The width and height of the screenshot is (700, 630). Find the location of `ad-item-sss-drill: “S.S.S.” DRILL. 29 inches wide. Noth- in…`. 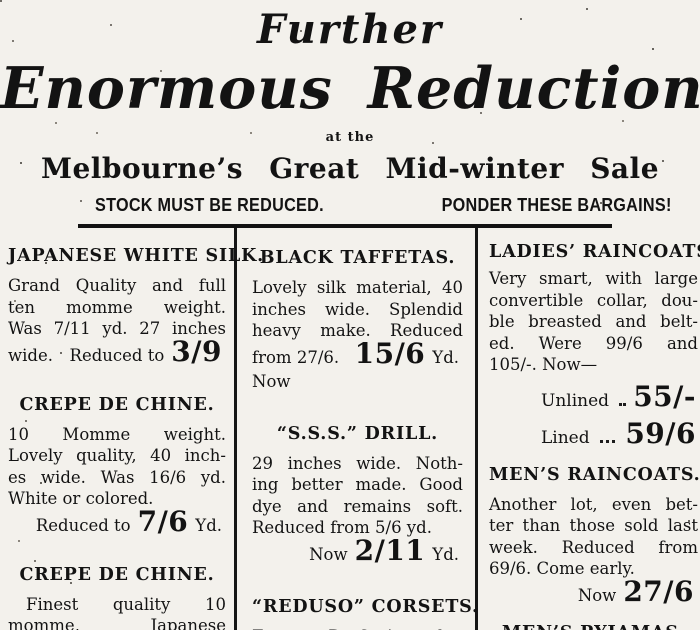

ad-item-sss-drill: “S.S.S.” DRILL. 29 inches wide. Noth- in… is located at coordinates (357, 495).